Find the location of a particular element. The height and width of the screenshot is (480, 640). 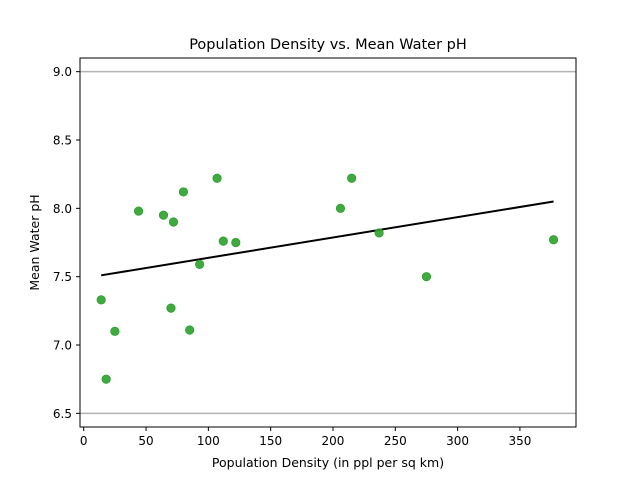

y-tick-label-2: 7.5 is located at coordinates (62, 277).